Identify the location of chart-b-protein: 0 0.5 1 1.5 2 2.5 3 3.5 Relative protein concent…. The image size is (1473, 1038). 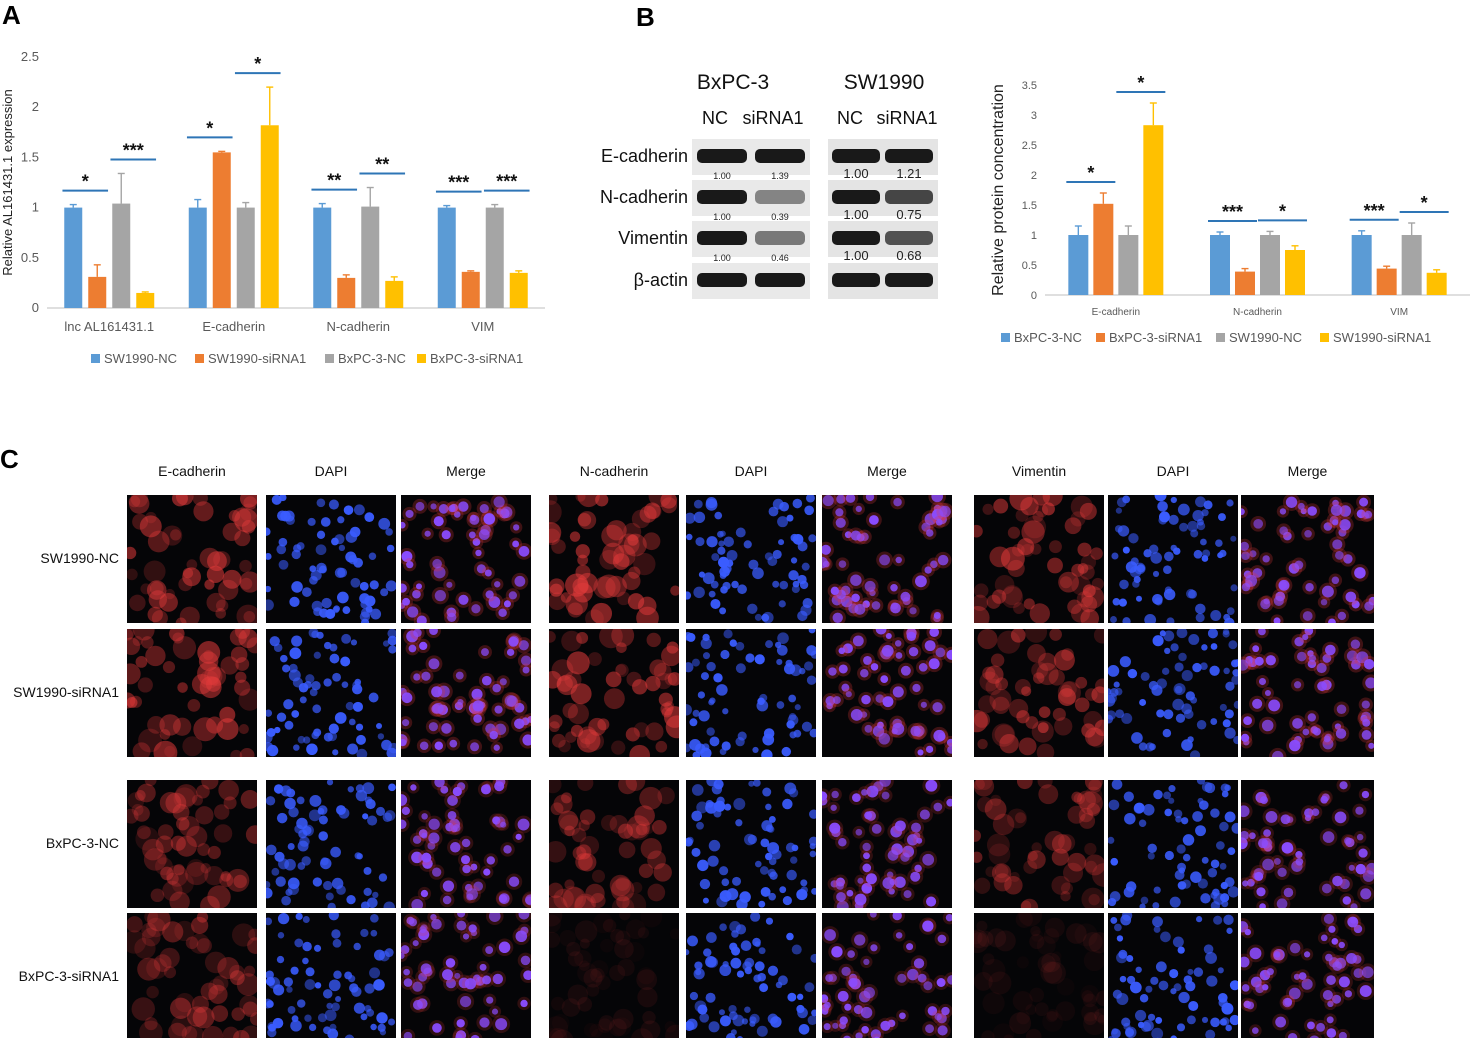
(1230, 209).